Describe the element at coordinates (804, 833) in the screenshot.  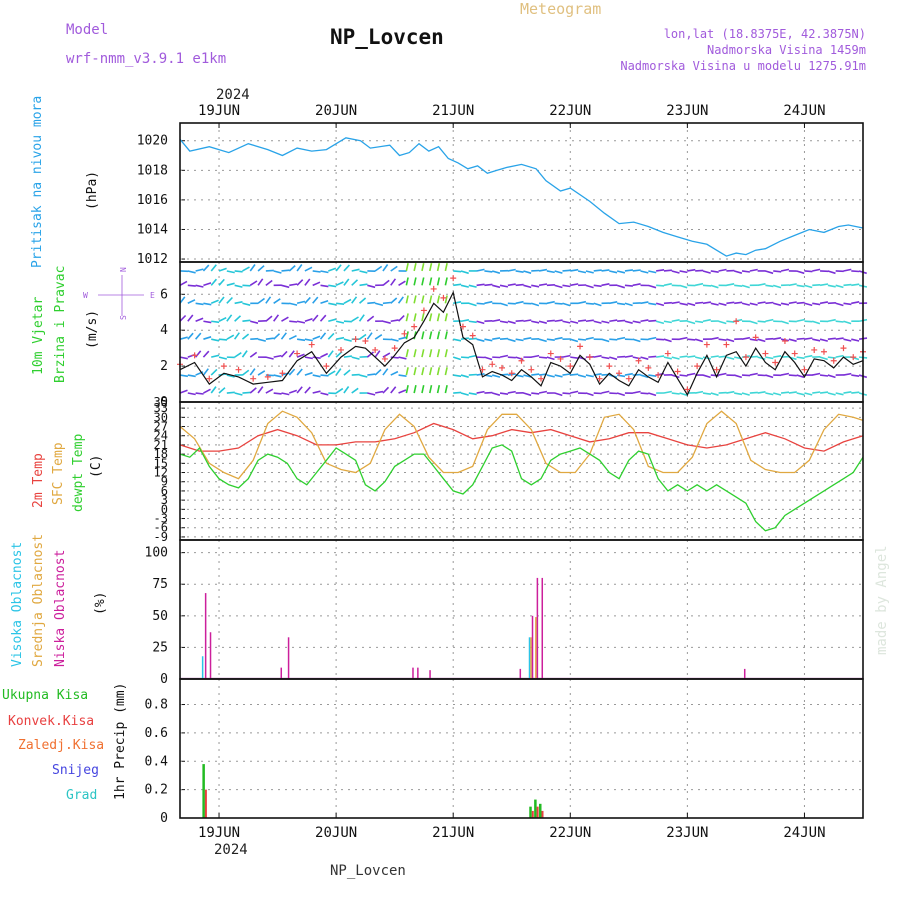
I see `x-tick-label-bottom: 24JUN` at that location.